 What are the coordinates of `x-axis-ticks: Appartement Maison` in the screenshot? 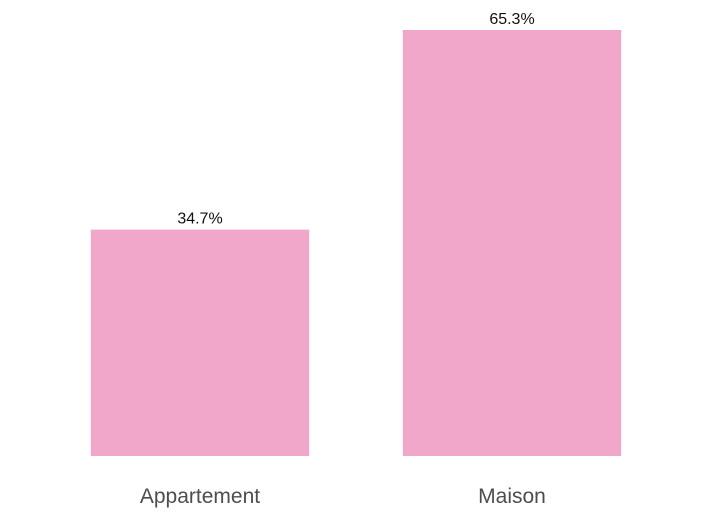 It's located at (343, 496).